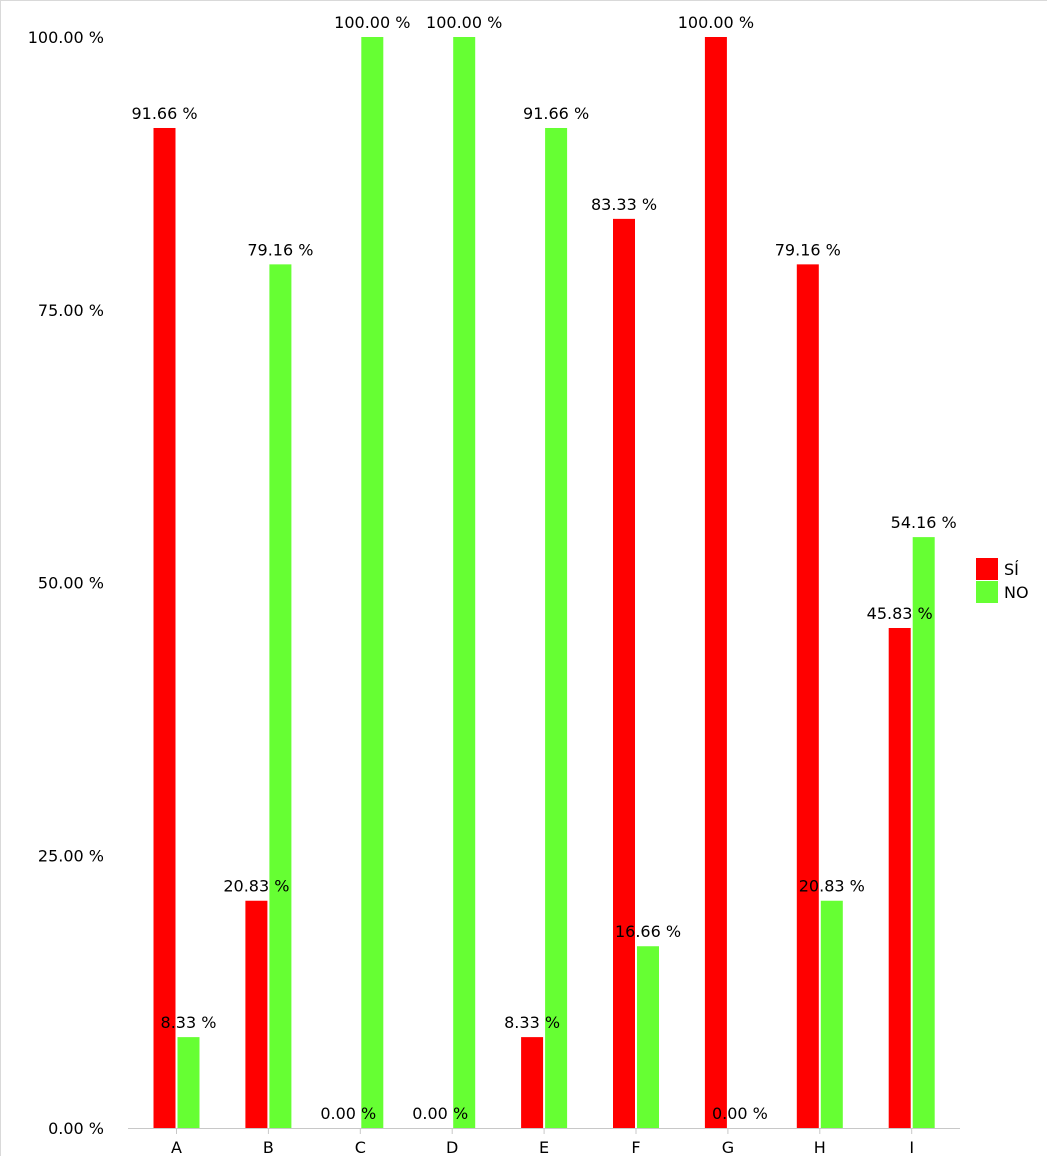 This screenshot has width=1047, height=1156. I want to click on bar-no-e, so click(556, 628).